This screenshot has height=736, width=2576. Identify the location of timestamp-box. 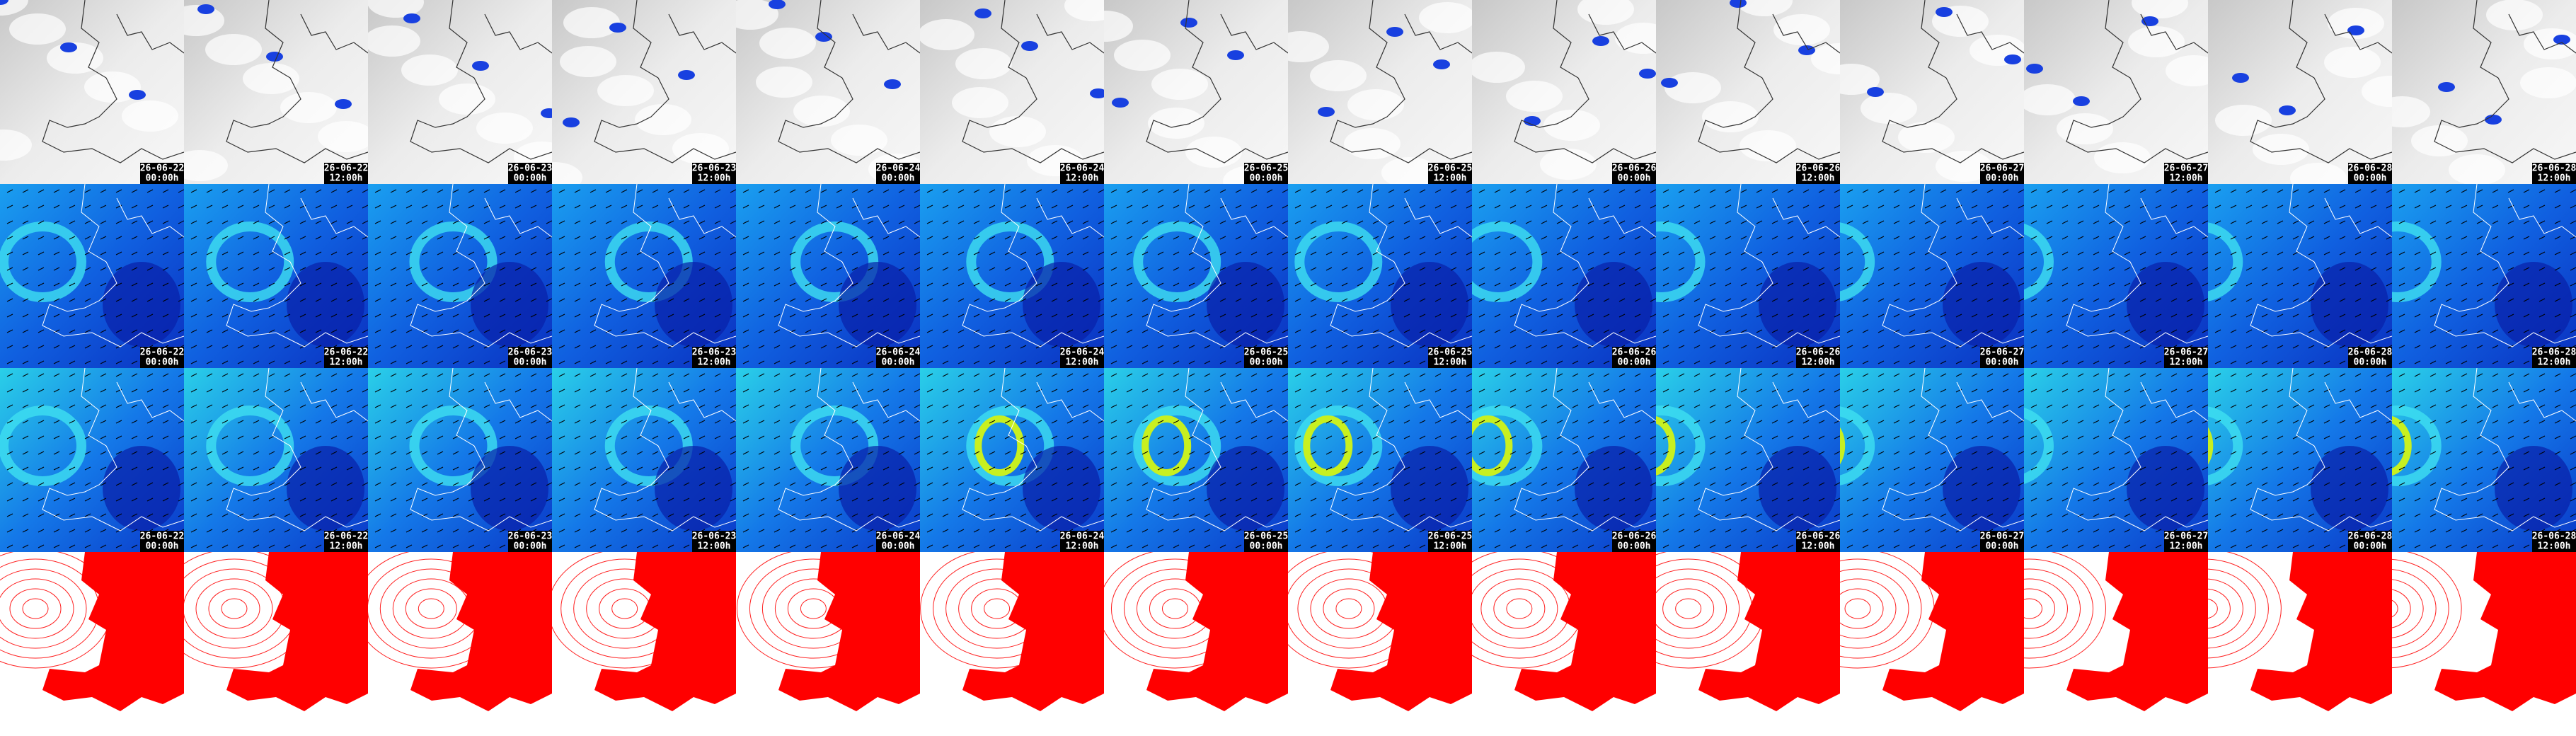
(1450, 173).